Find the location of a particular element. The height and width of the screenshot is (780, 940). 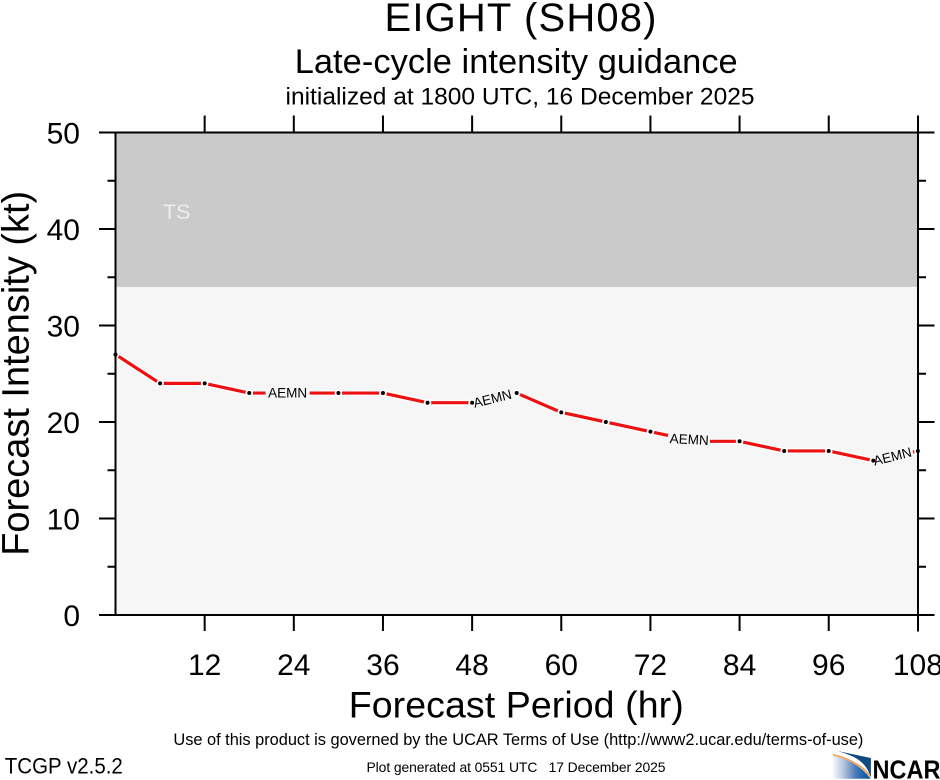

svg-text: EIGHT (SH08) is located at coordinates (521, 20).